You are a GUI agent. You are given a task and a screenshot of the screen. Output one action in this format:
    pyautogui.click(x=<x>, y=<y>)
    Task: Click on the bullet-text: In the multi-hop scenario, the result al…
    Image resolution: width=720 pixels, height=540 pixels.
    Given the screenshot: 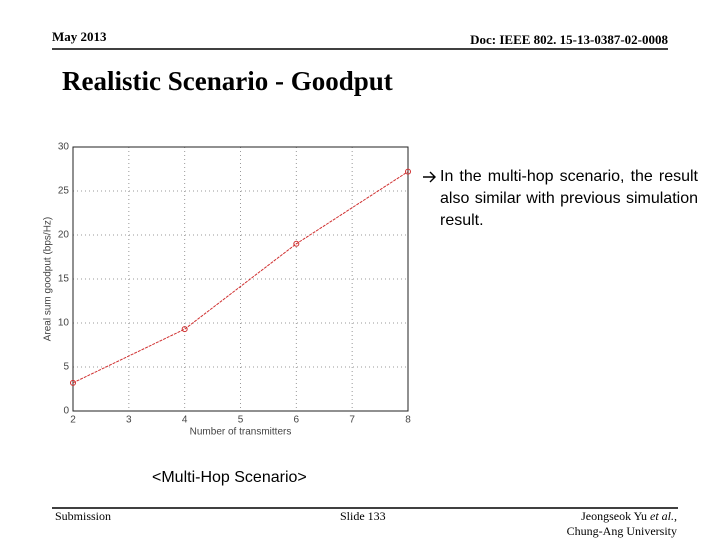 What is the action you would take?
    pyautogui.click(x=569, y=198)
    